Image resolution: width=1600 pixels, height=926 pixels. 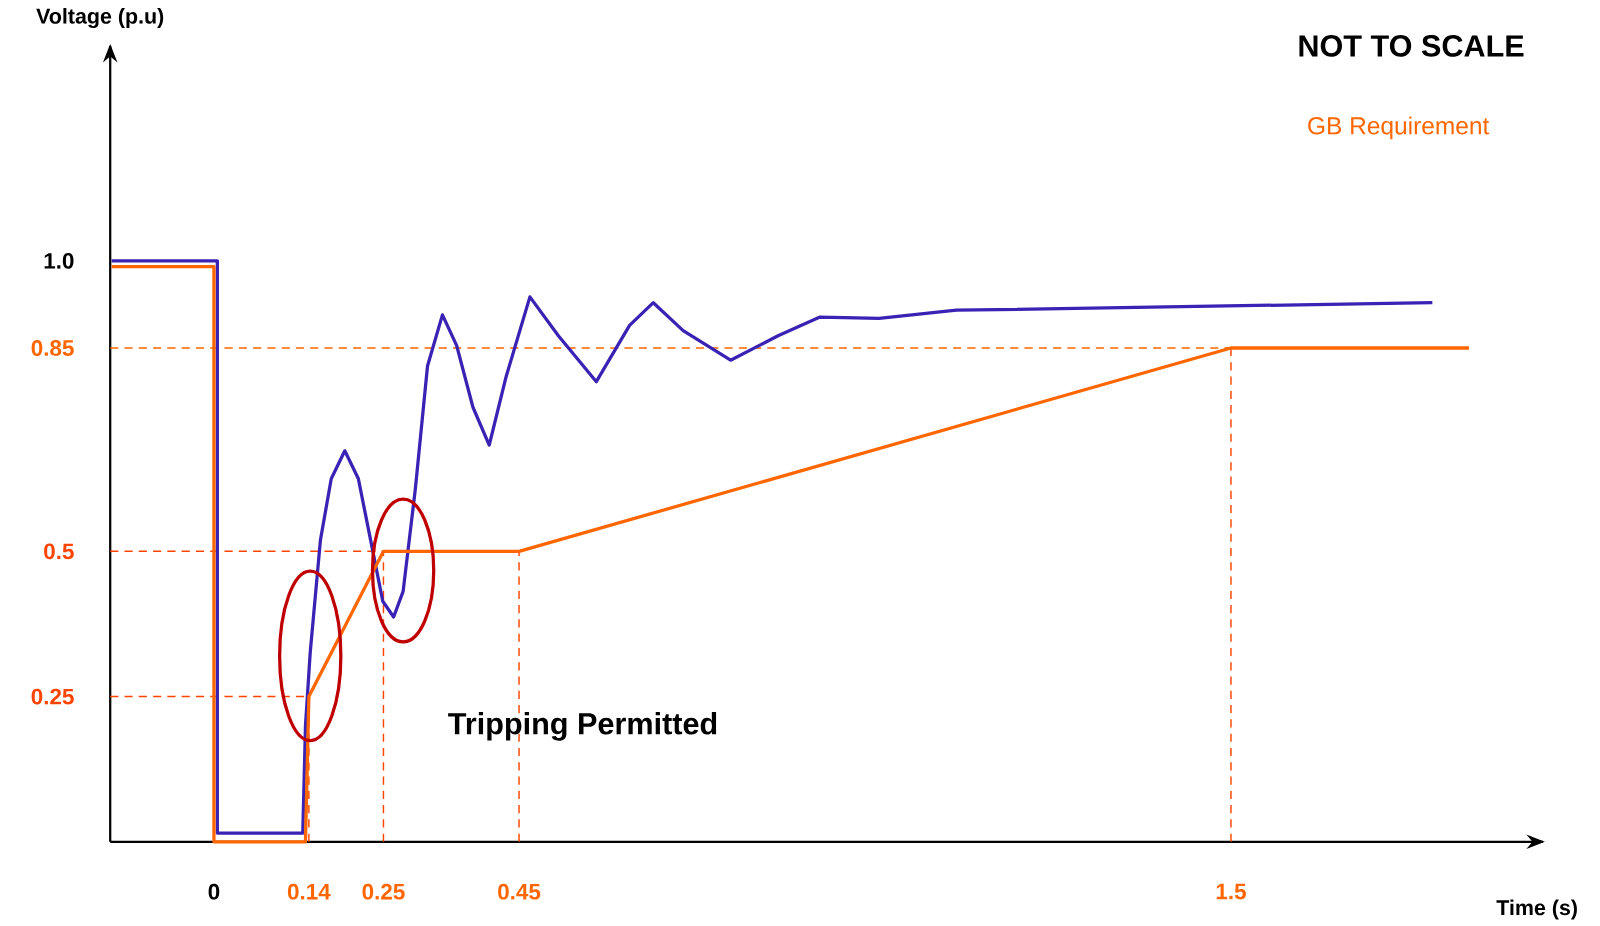 What do you see at coordinates (59, 551) in the screenshot?
I see `y-tick-label: 0.5` at bounding box center [59, 551].